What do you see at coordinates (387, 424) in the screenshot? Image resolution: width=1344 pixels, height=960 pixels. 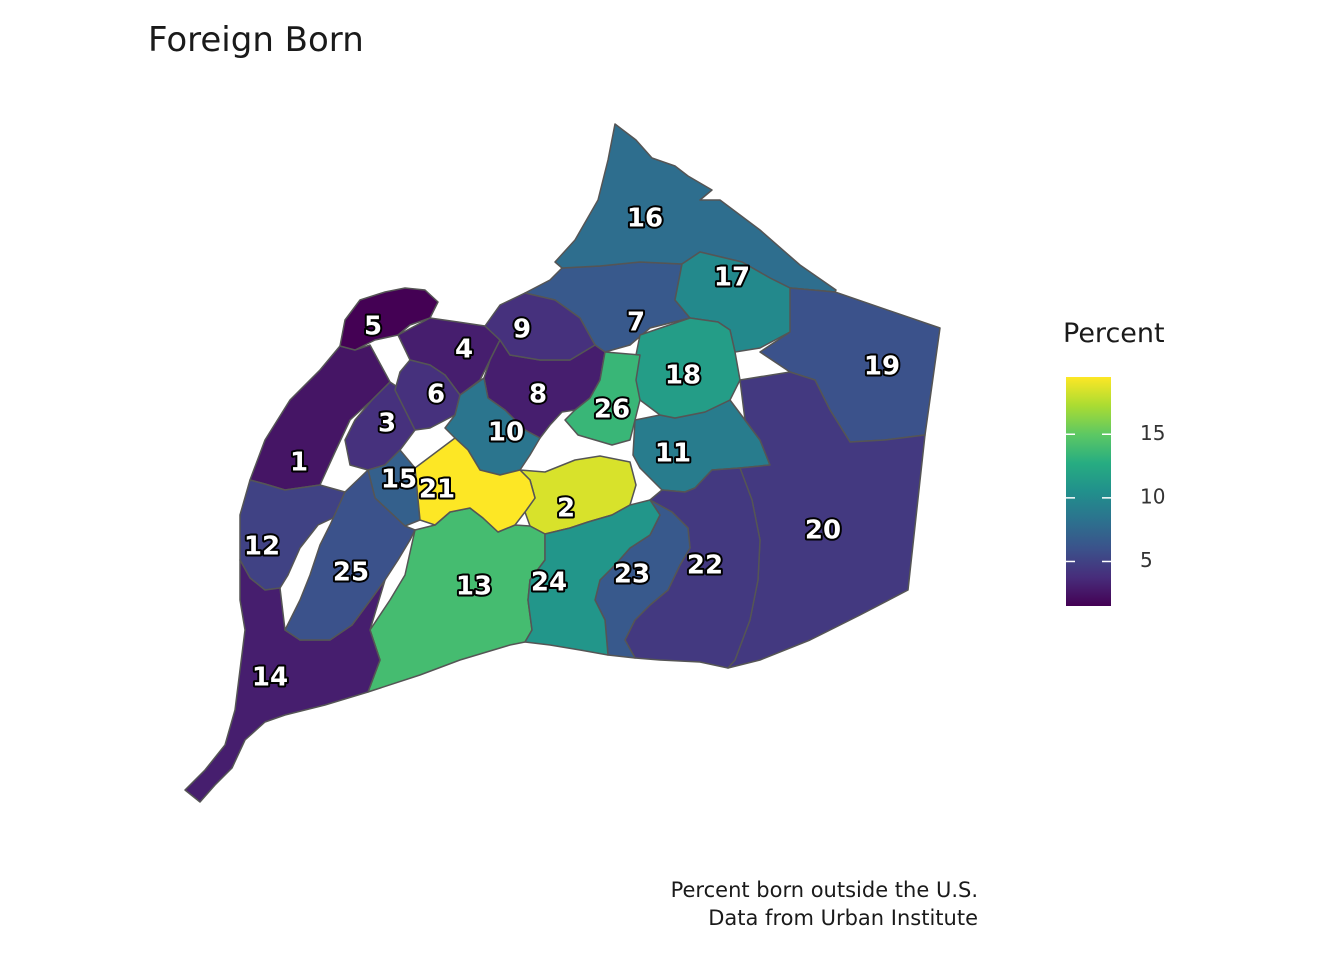 I see `district-label-3: 3` at bounding box center [387, 424].